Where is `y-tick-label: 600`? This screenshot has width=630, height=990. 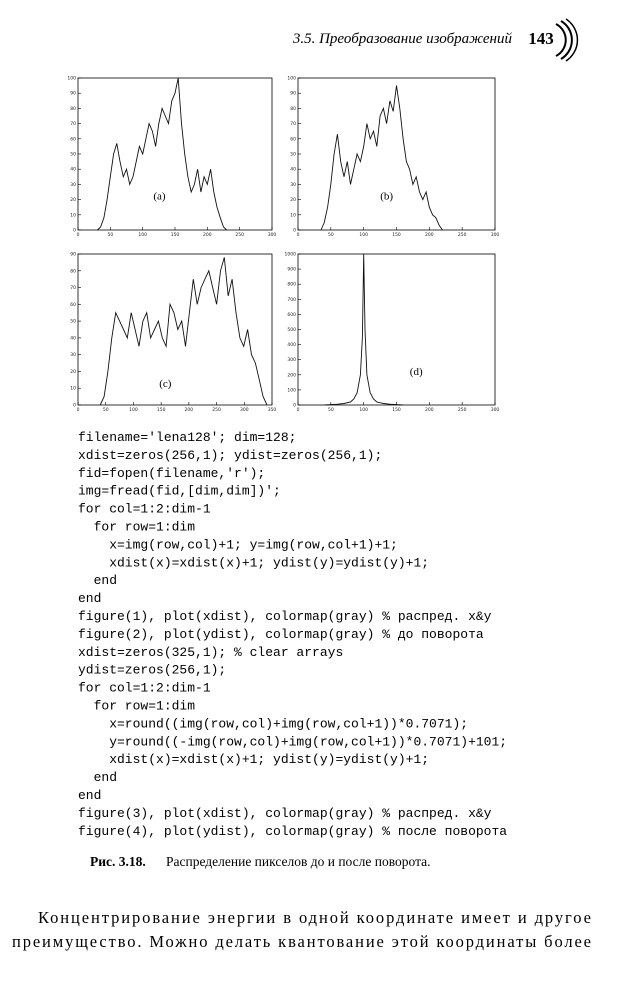
y-tick-label: 600 is located at coordinates (291, 315).